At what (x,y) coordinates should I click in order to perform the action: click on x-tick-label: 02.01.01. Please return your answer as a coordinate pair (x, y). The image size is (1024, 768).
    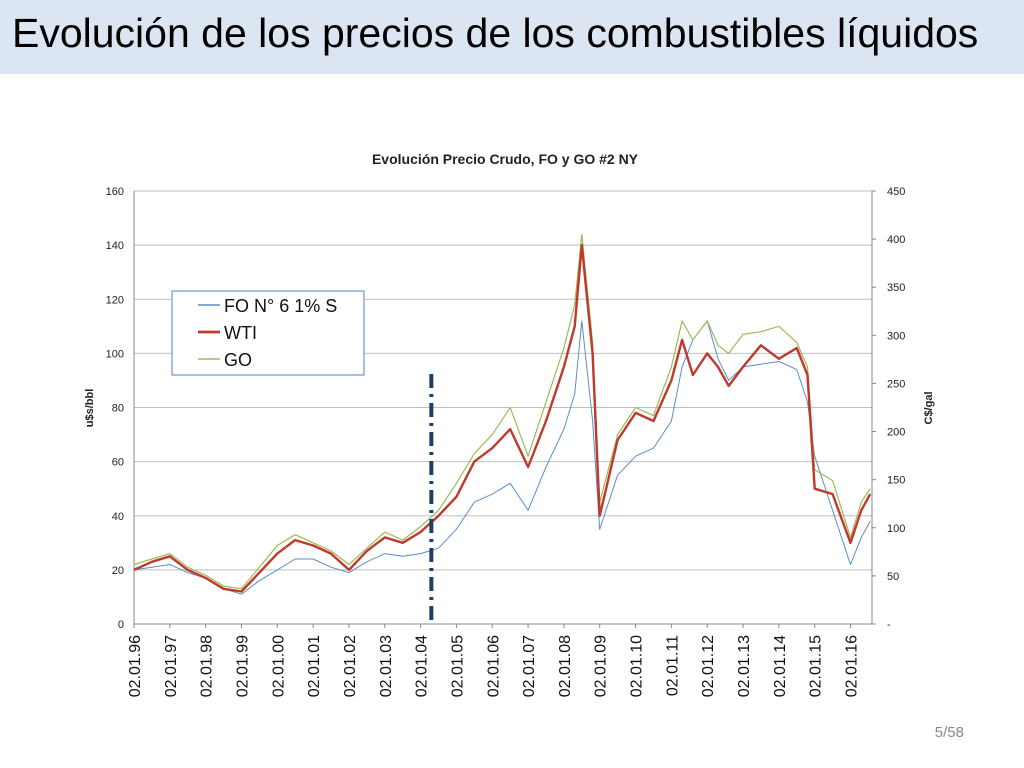
    Looking at the image, I should click on (314, 666).